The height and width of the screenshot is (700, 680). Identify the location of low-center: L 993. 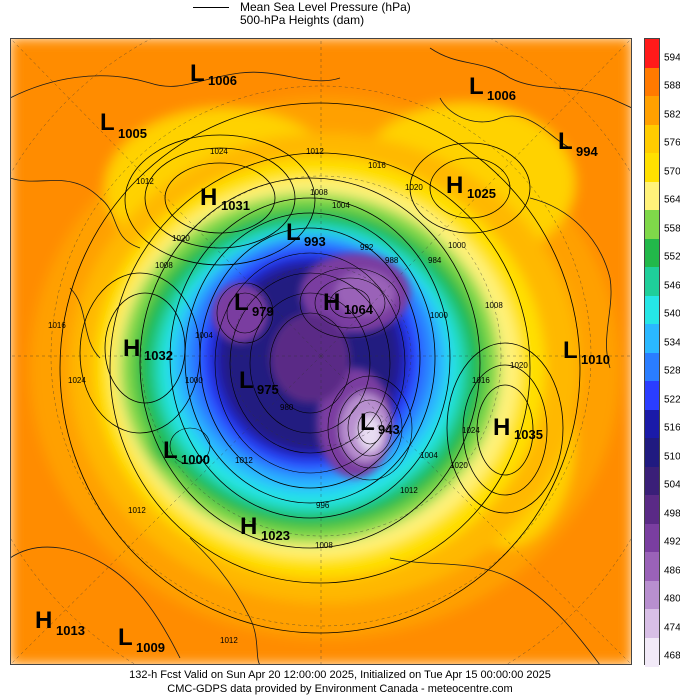
(306, 234).